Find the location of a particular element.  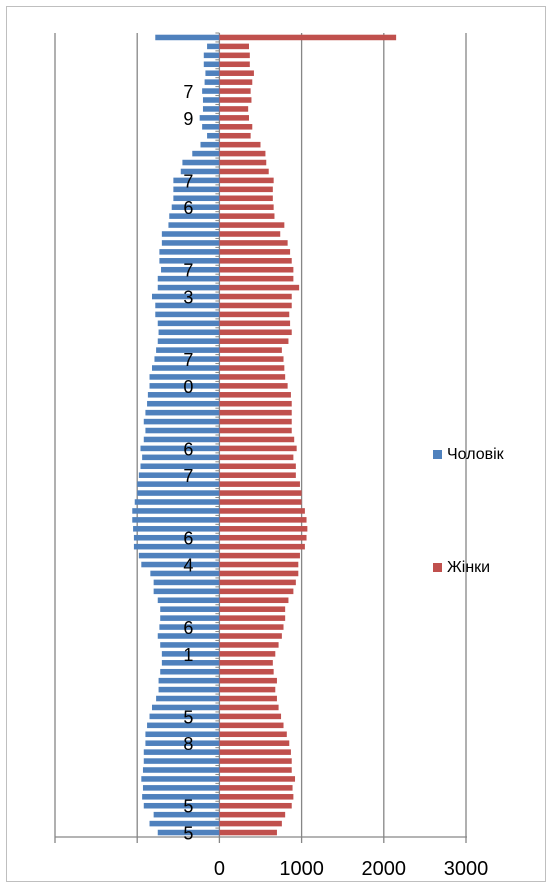

category-label: 1 is located at coordinates (188, 655).